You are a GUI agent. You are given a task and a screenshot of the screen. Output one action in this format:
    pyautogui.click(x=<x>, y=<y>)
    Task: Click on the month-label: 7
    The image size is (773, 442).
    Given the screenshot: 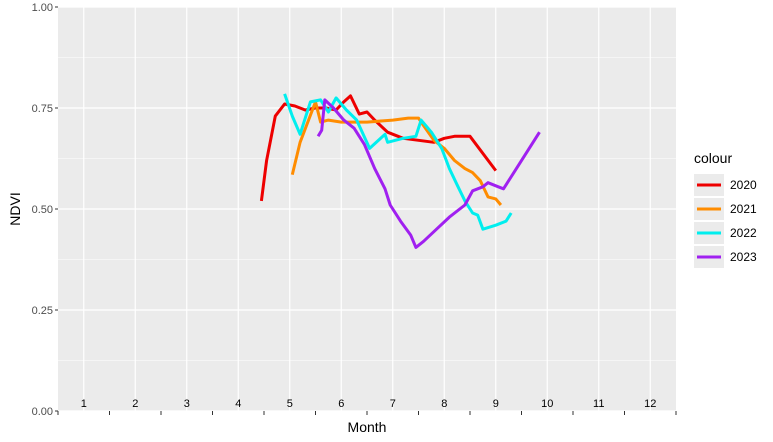 What is the action you would take?
    pyautogui.click(x=393, y=404)
    